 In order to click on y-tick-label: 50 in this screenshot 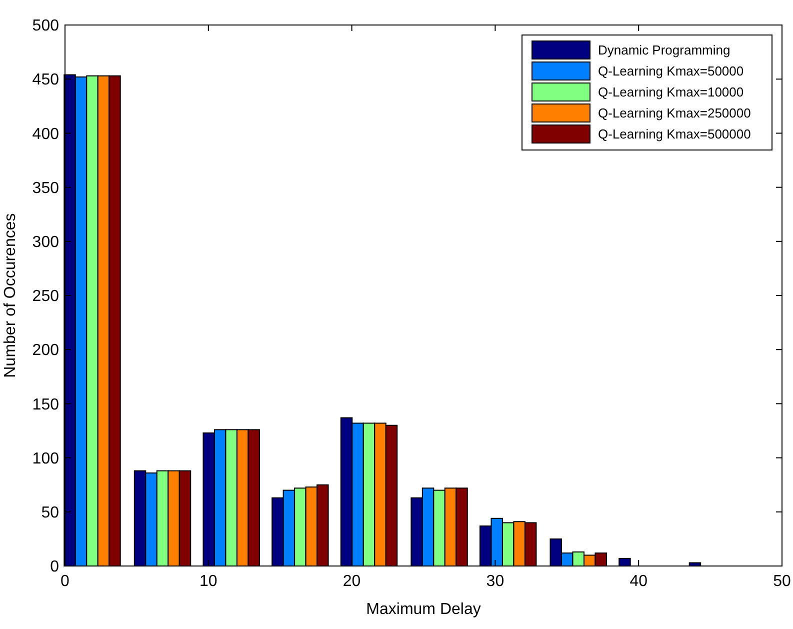, I will do `click(50, 513)`.